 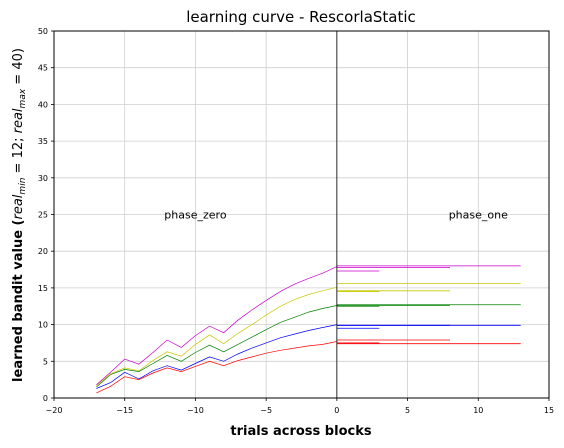 I want to click on x-tick-label: −20, so click(x=54, y=410).